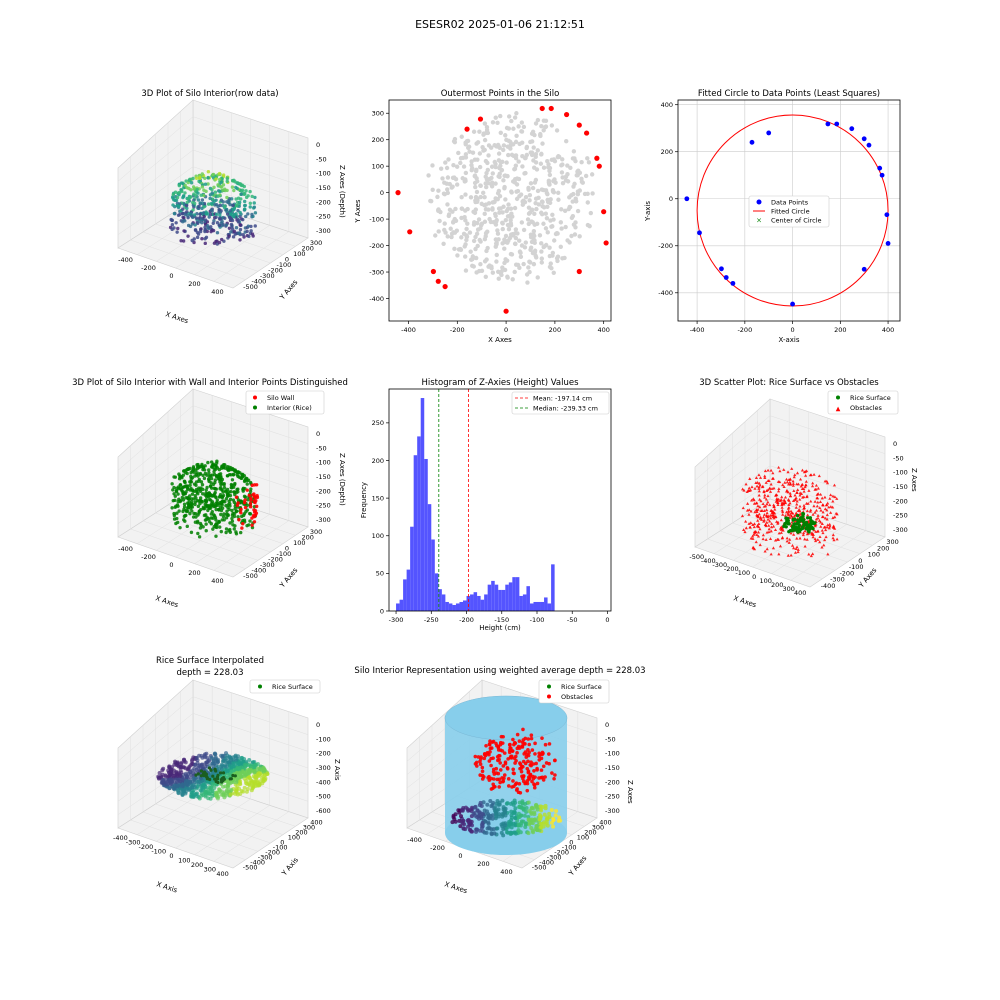 The width and height of the screenshot is (1000, 1000). Describe the element at coordinates (364, 500) in the screenshot. I see `p5-ylabel: Frequency` at that location.